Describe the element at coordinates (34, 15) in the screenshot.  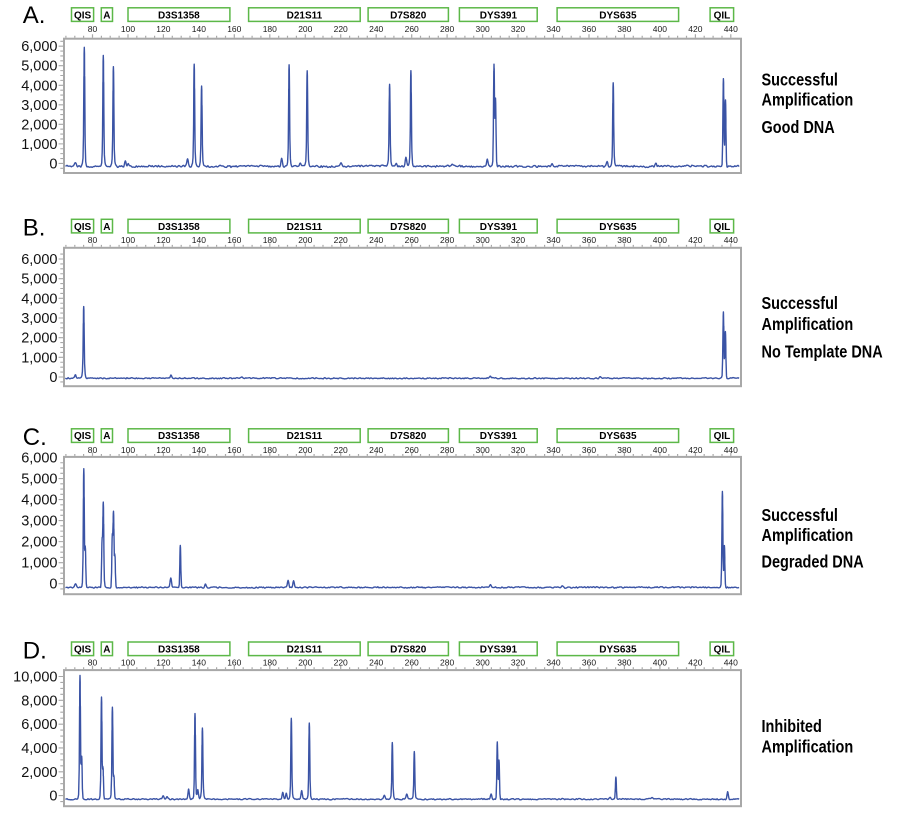
I see `svg-text: A.` at that location.